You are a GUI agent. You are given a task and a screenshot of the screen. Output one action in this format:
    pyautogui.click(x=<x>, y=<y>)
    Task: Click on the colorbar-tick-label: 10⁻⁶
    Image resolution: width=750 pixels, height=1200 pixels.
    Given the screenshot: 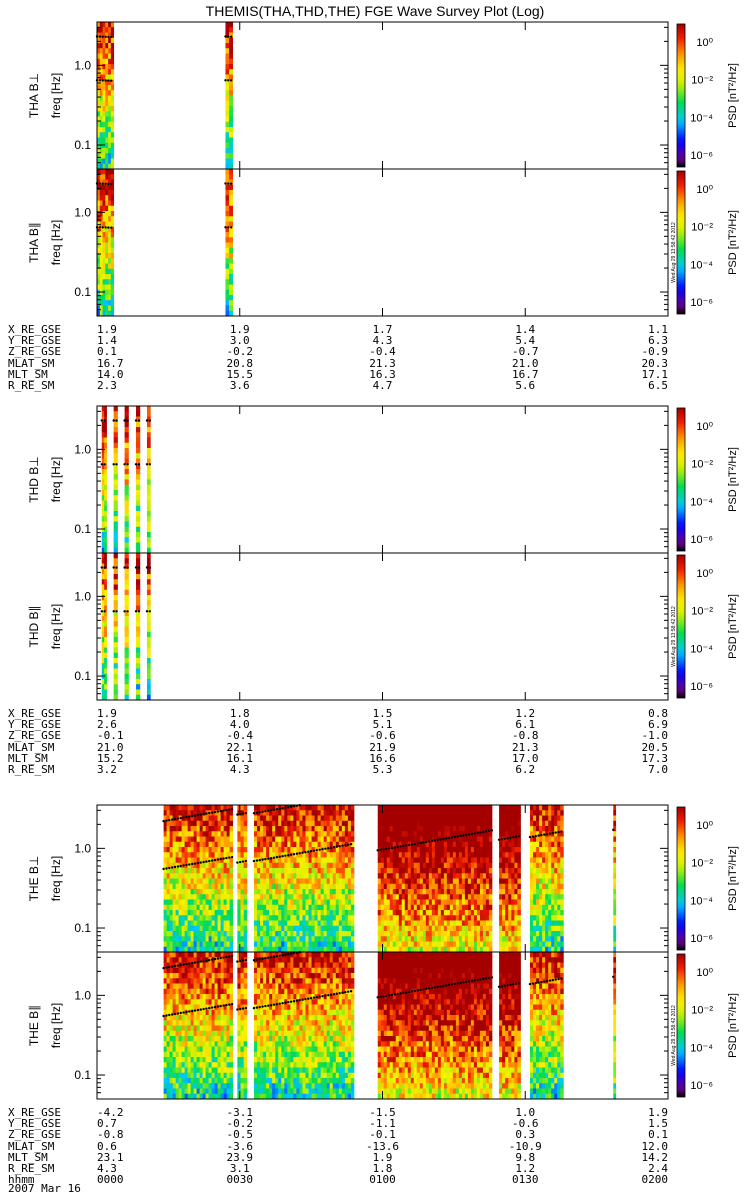 What is the action you would take?
    pyautogui.click(x=701, y=687)
    